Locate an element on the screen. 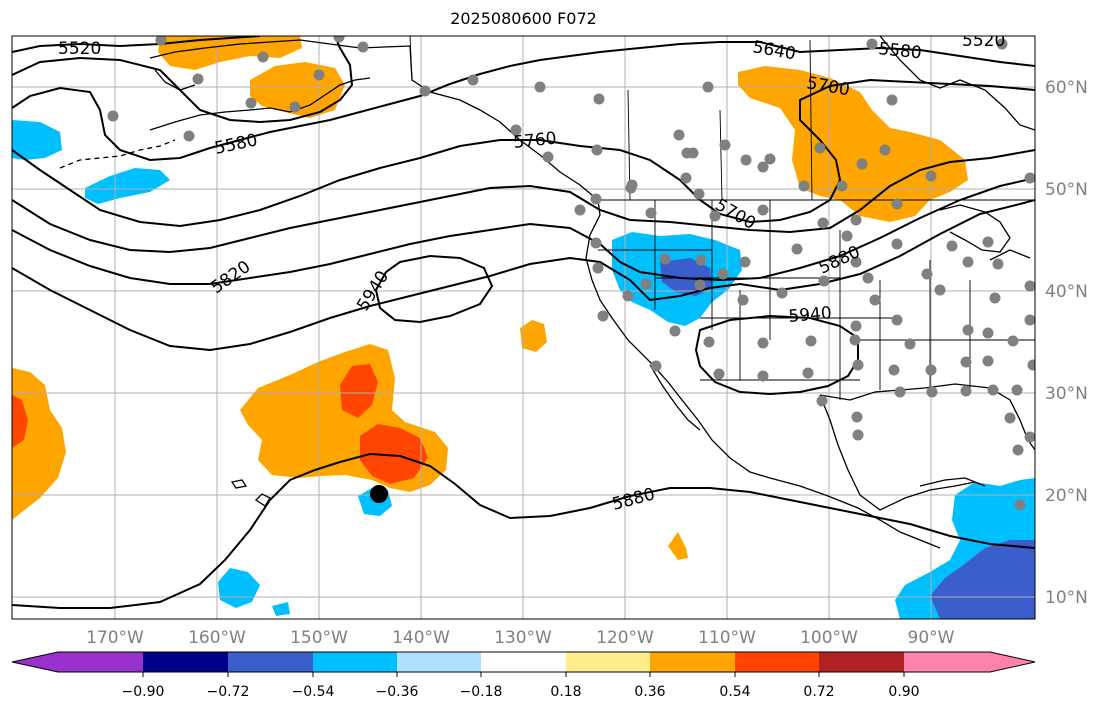 Image resolution: width=1105 pixels, height=712 pixels. lon-label: 90°W is located at coordinates (931, 638).